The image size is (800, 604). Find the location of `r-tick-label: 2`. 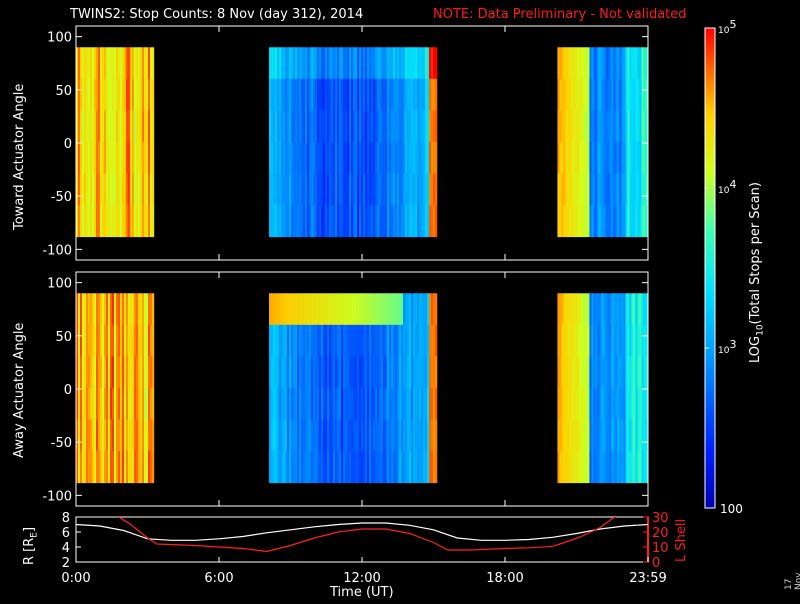

r-tick-label: 2 is located at coordinates (66, 563).